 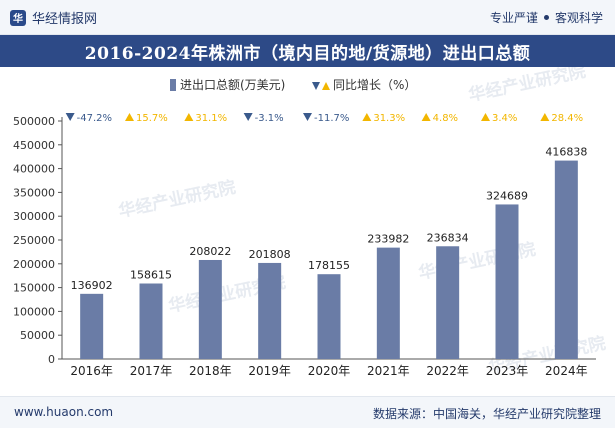 I want to click on brand-name: 华经情报网, so click(x=65, y=19).